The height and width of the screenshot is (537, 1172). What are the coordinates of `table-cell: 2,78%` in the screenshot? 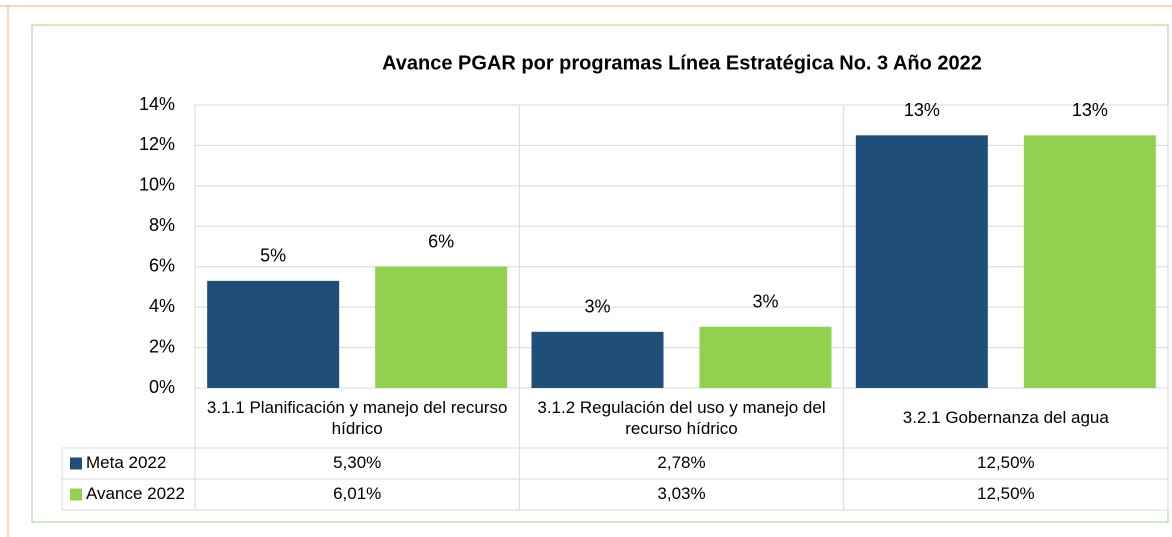 It's located at (681, 462).